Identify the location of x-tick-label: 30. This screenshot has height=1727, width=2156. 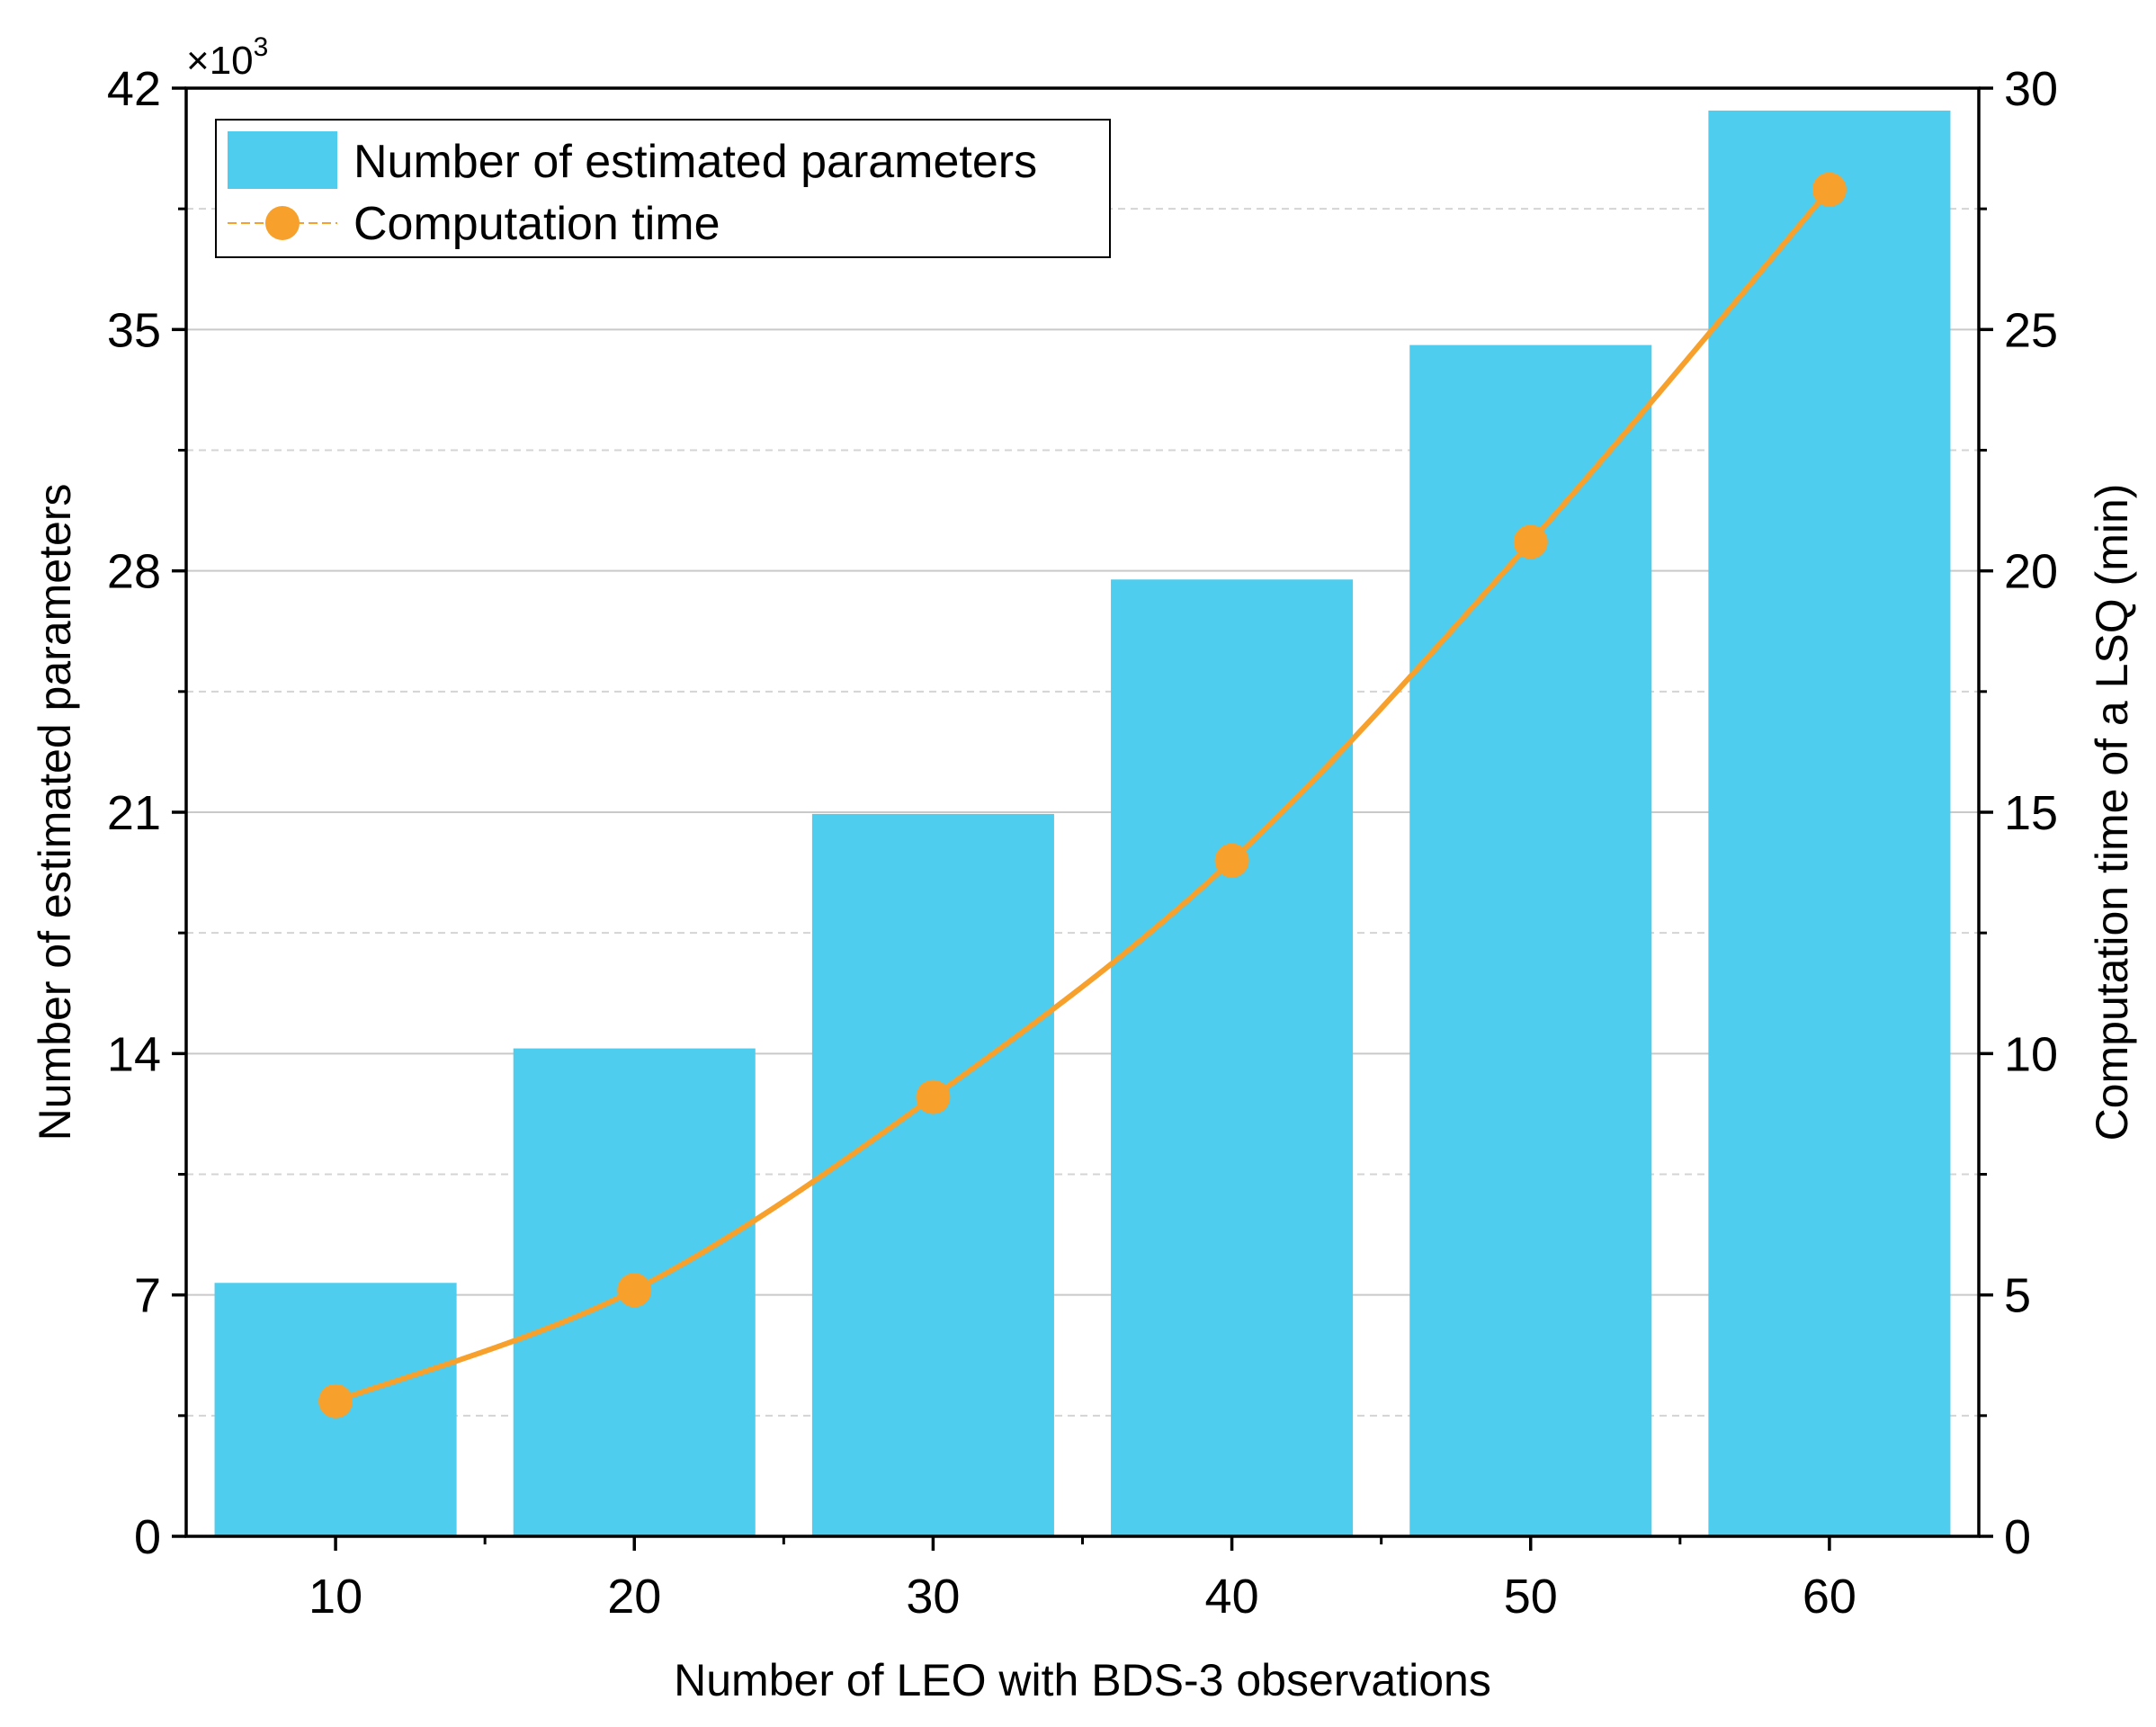
(933, 1597).